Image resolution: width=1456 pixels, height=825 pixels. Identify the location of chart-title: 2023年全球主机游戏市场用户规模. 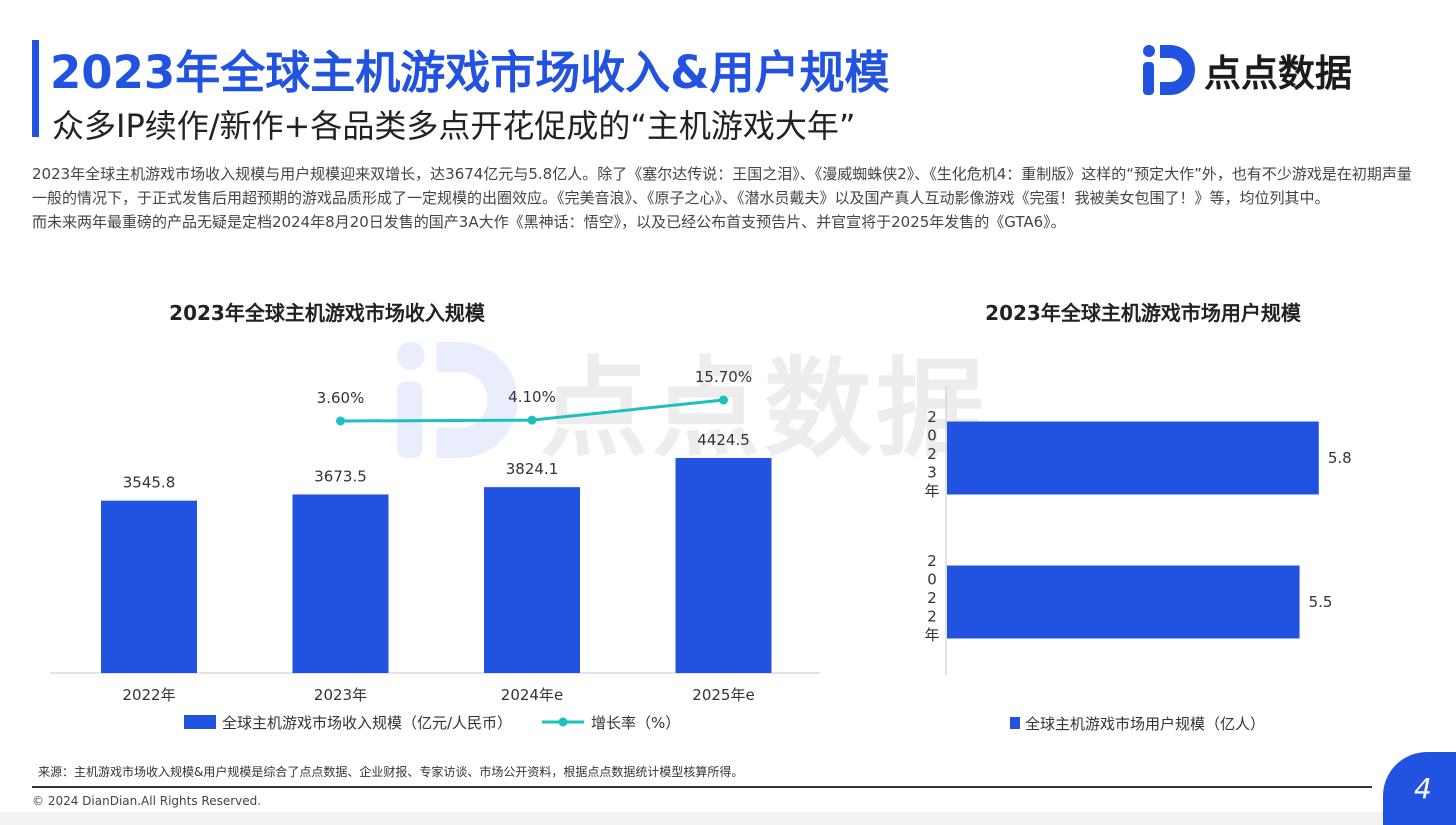
(1143, 313).